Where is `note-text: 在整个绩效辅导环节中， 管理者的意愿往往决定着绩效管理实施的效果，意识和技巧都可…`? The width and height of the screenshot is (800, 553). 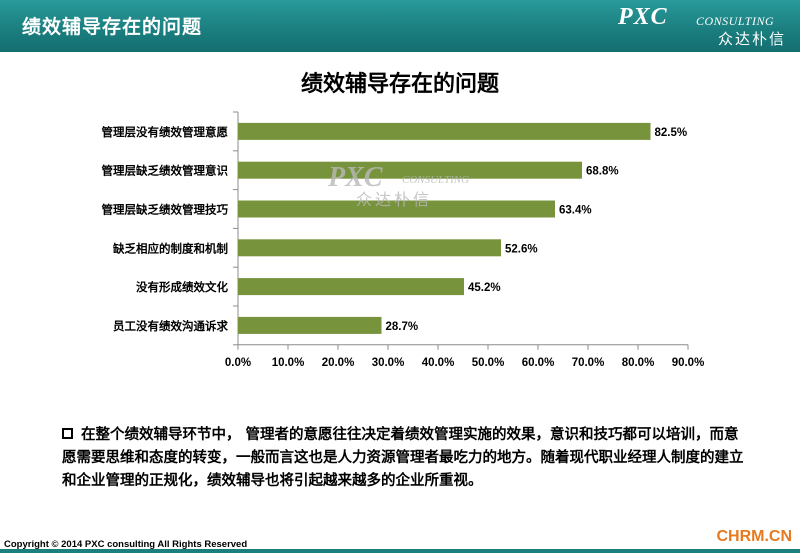 note-text: 在整个绩效辅导环节中， 管理者的意愿往往决定着绩效管理实施的效果，意识和技巧都可… is located at coordinates (403, 458).